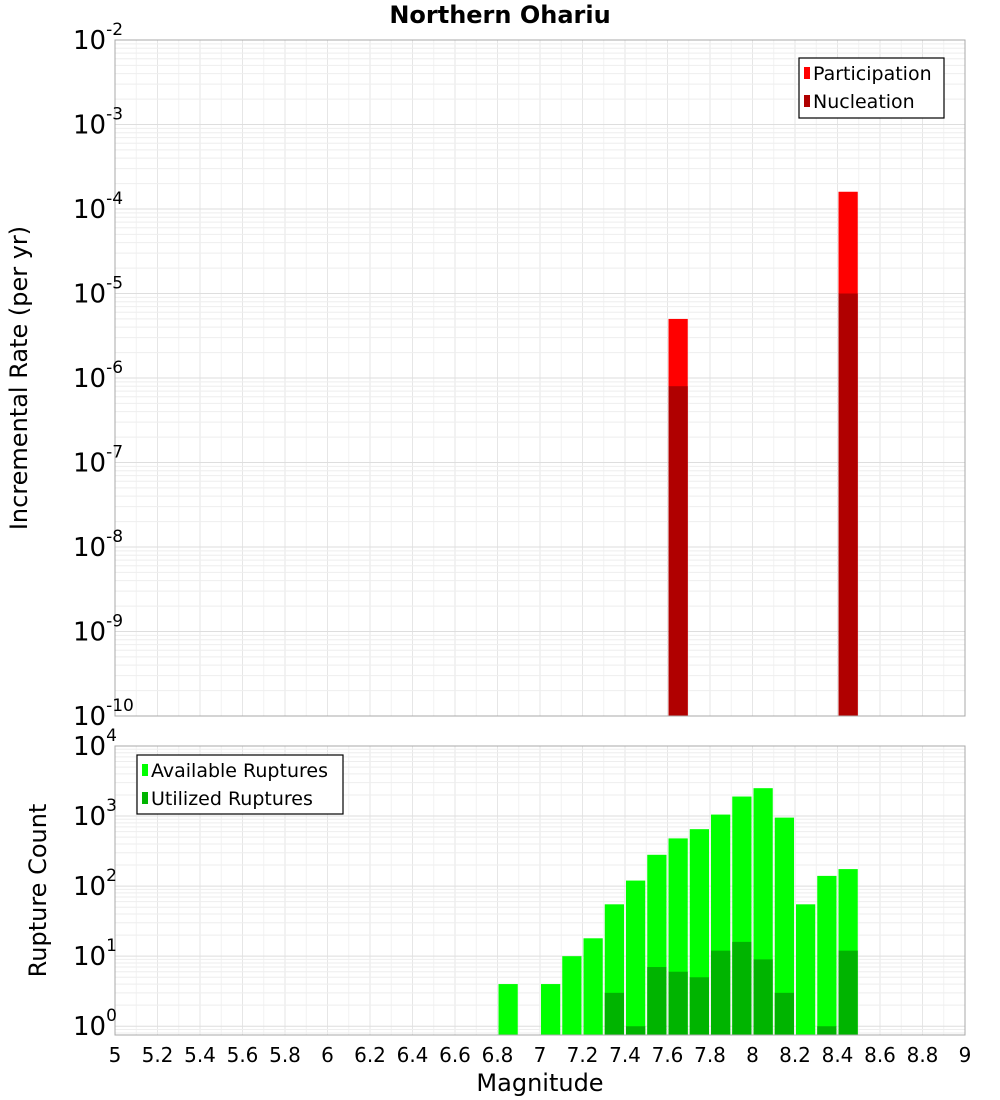 Image resolution: width=1000 pixels, height=1100 pixels. What do you see at coordinates (111, 1016) in the screenshot?
I see `y-tick-exponent: 0` at bounding box center [111, 1016].